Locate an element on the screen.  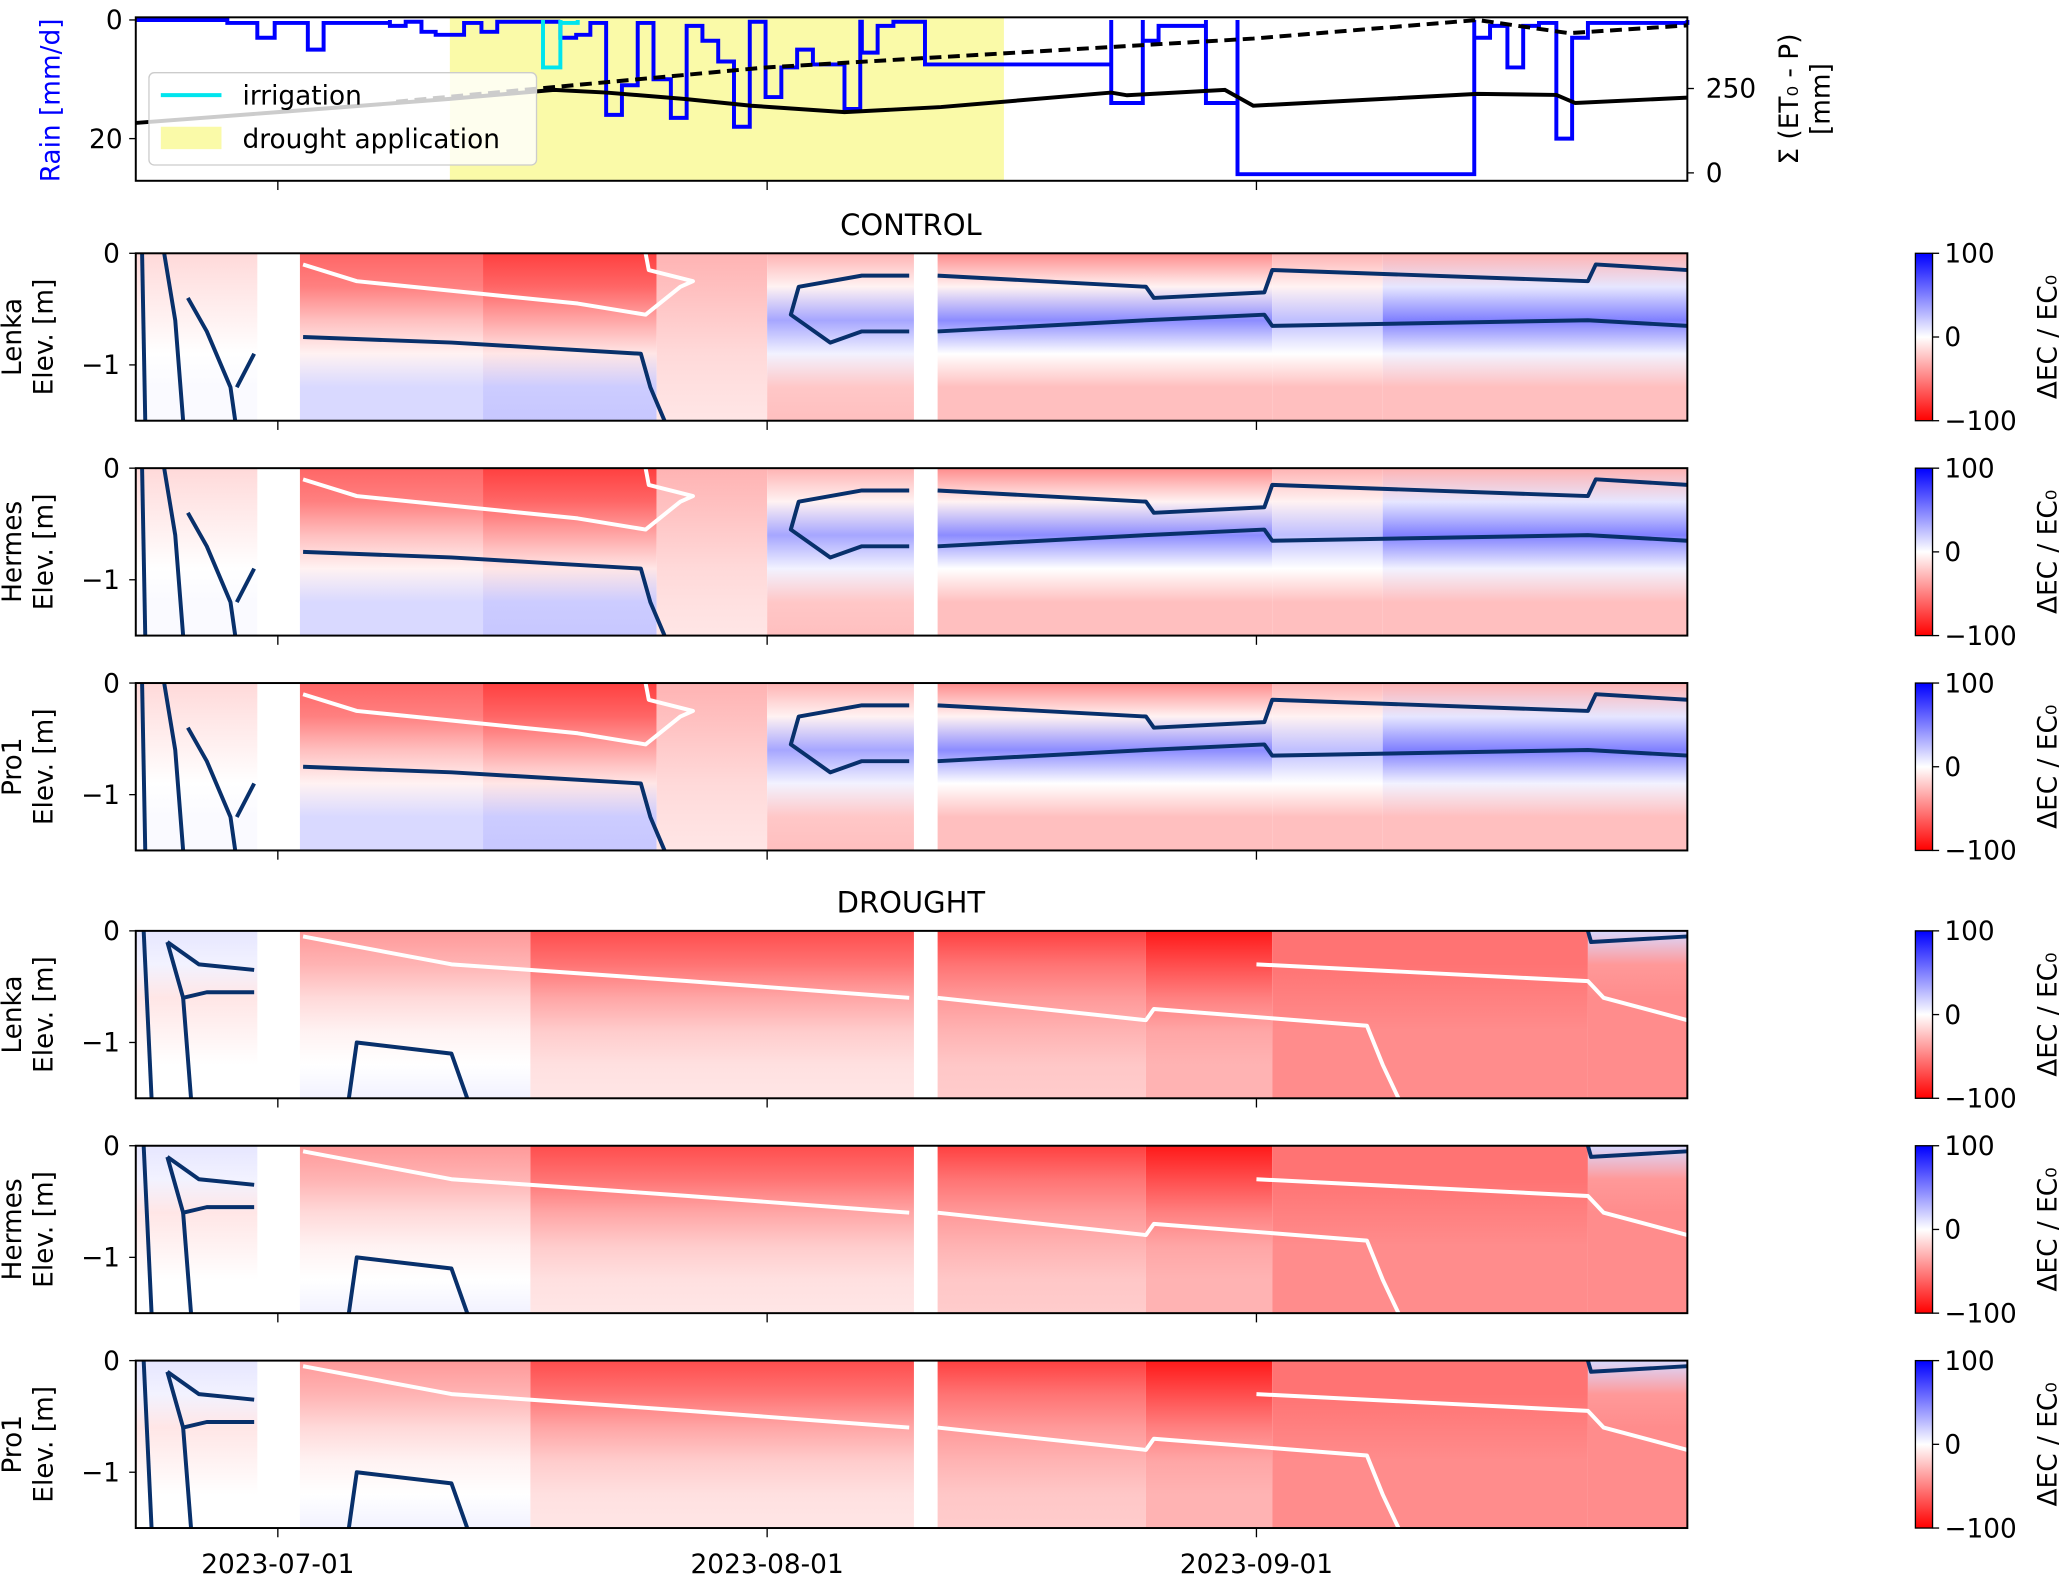
heatmap-drought-hermes: 0 −1 Hermes Elev. [m] 100 0 −100 ΔEC / EC₀ is located at coordinates (1031, 1230).